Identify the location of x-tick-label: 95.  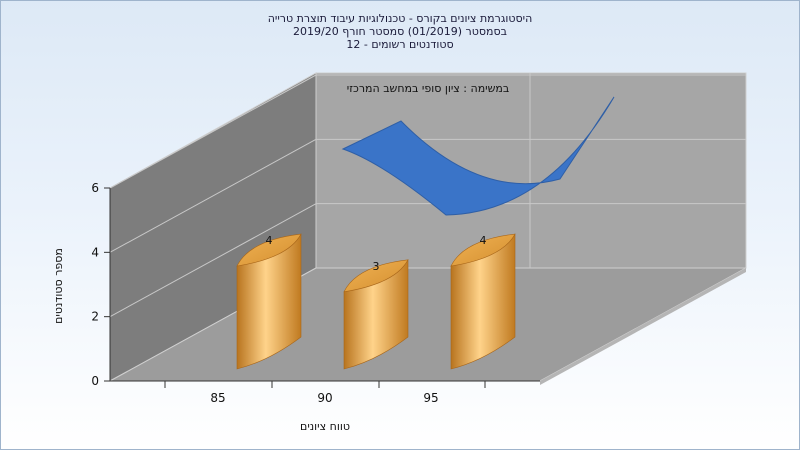
(430, 398).